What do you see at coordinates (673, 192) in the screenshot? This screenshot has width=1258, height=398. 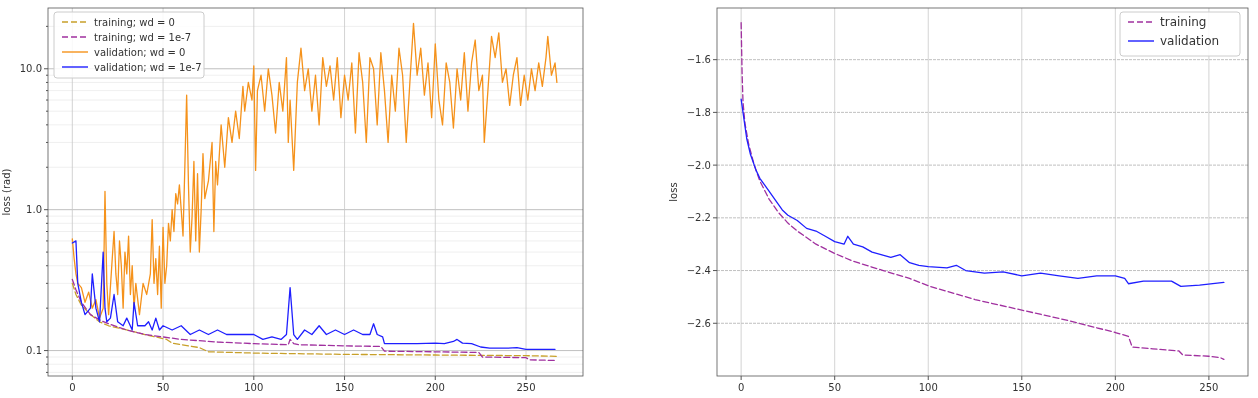 I see `y-axis-title: loss` at bounding box center [673, 192].